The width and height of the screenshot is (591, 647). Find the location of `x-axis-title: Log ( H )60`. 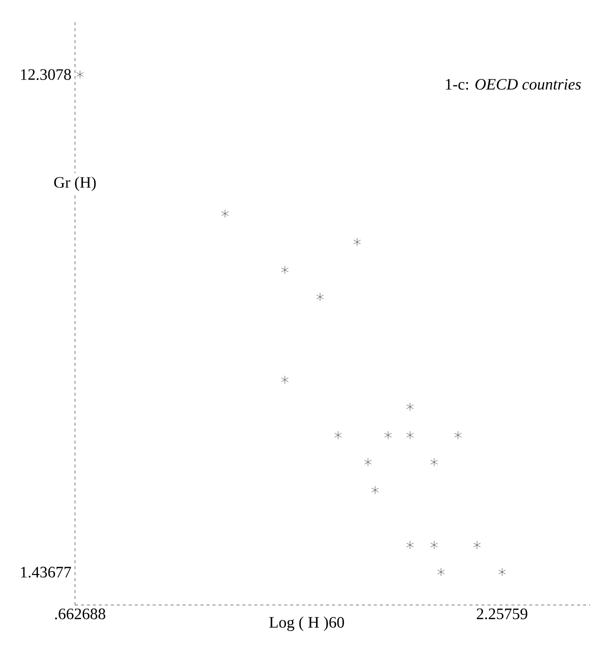

x-axis-title: Log ( H )60 is located at coordinates (306, 624).